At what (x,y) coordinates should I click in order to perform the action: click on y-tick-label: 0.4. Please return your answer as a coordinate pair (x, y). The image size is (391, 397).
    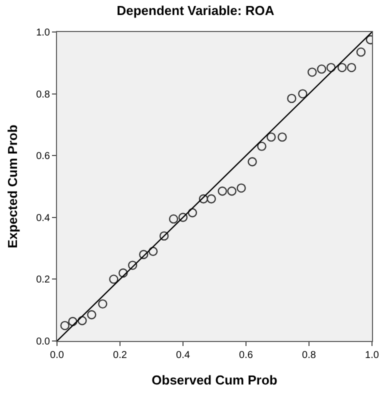
    Looking at the image, I should click on (43, 218).